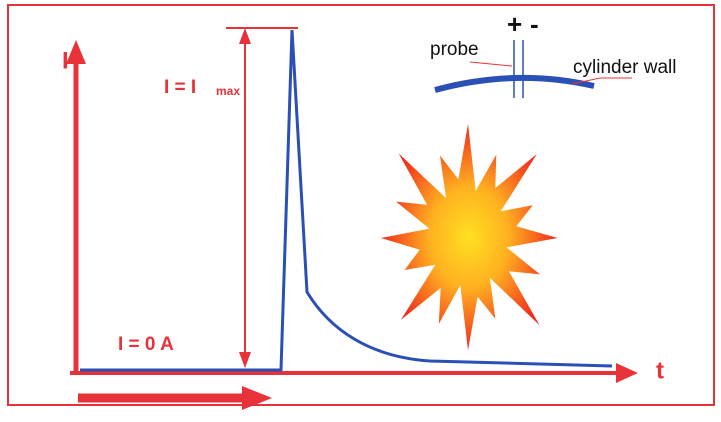 This screenshot has height=422, width=721. I want to click on y-axis-arrow, so click(76, 52).